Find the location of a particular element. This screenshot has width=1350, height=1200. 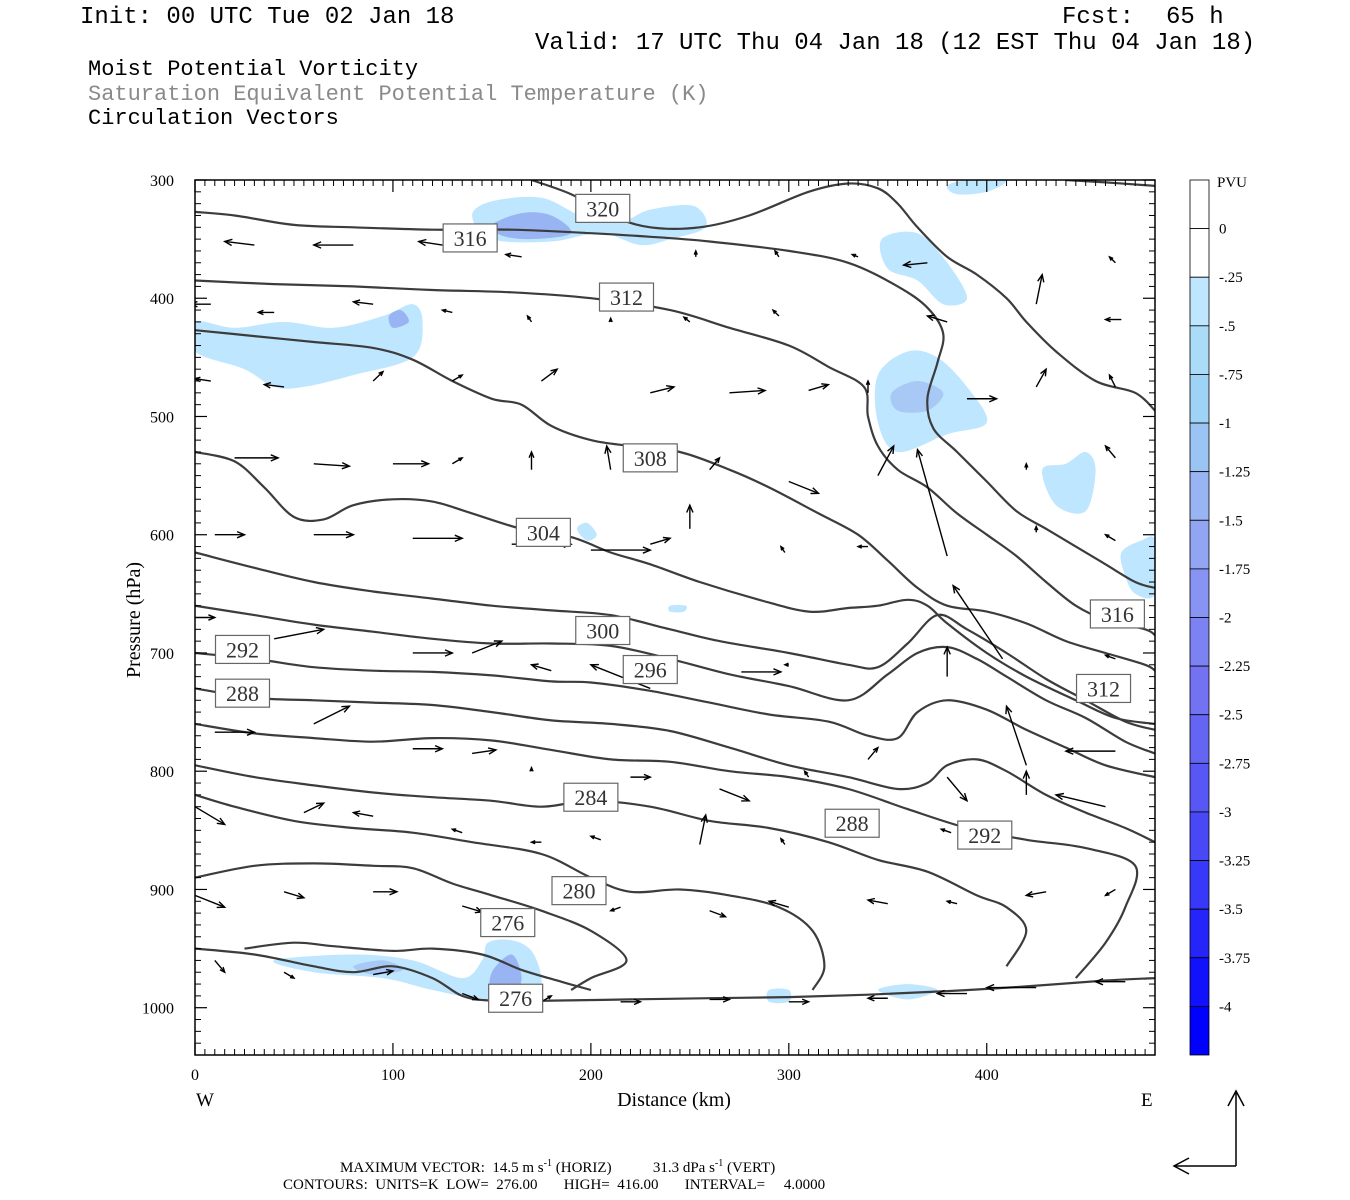

y-tick-label: 300 is located at coordinates (162, 181).